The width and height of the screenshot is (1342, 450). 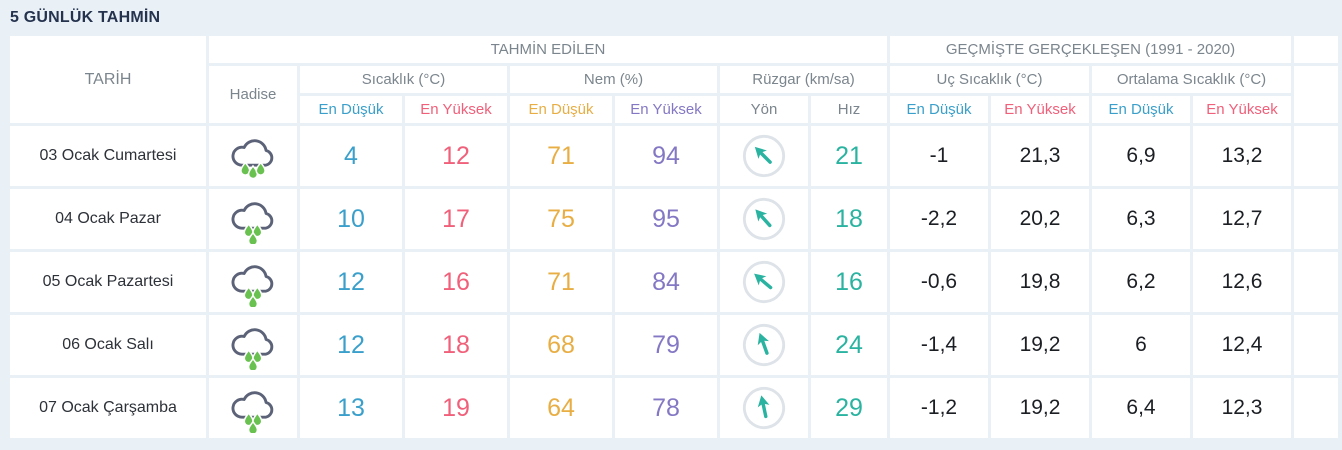 I want to click on page-title: 5 GÜNLÜK TAHMİN, so click(x=85, y=17).